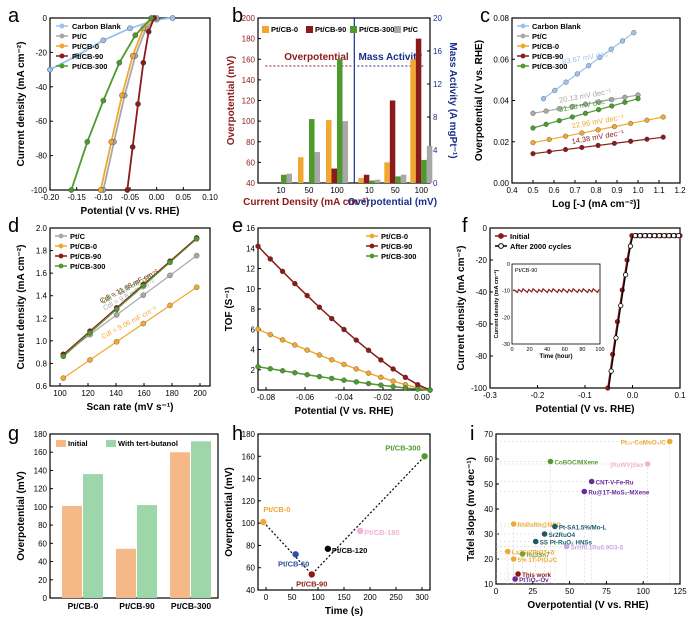  I want to click on x-axis-label: Overpotential (mV), so click(392, 202).